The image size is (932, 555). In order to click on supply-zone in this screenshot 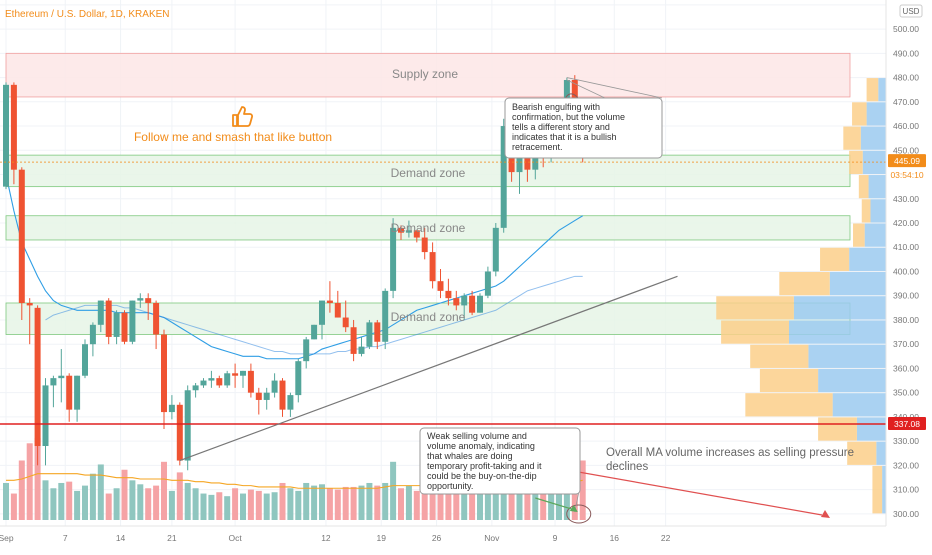, I will do `click(428, 75)`.